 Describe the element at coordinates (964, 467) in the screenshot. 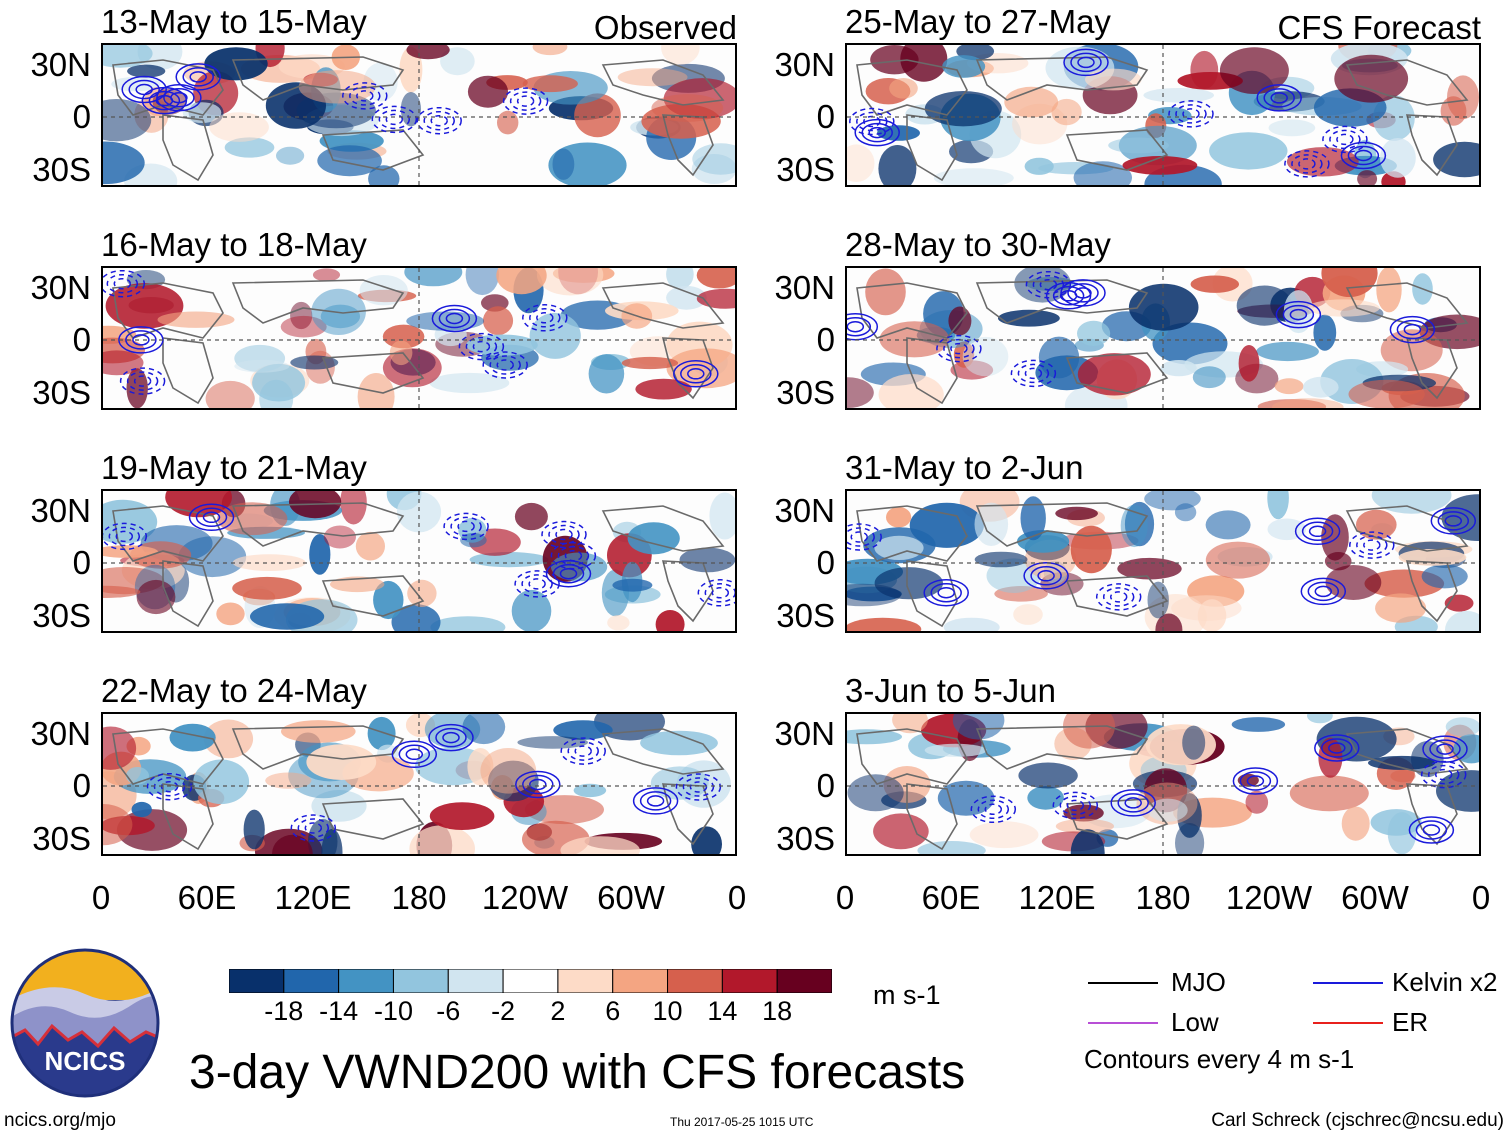

I see `panel-title: 31-May to 2-Jun` at that location.